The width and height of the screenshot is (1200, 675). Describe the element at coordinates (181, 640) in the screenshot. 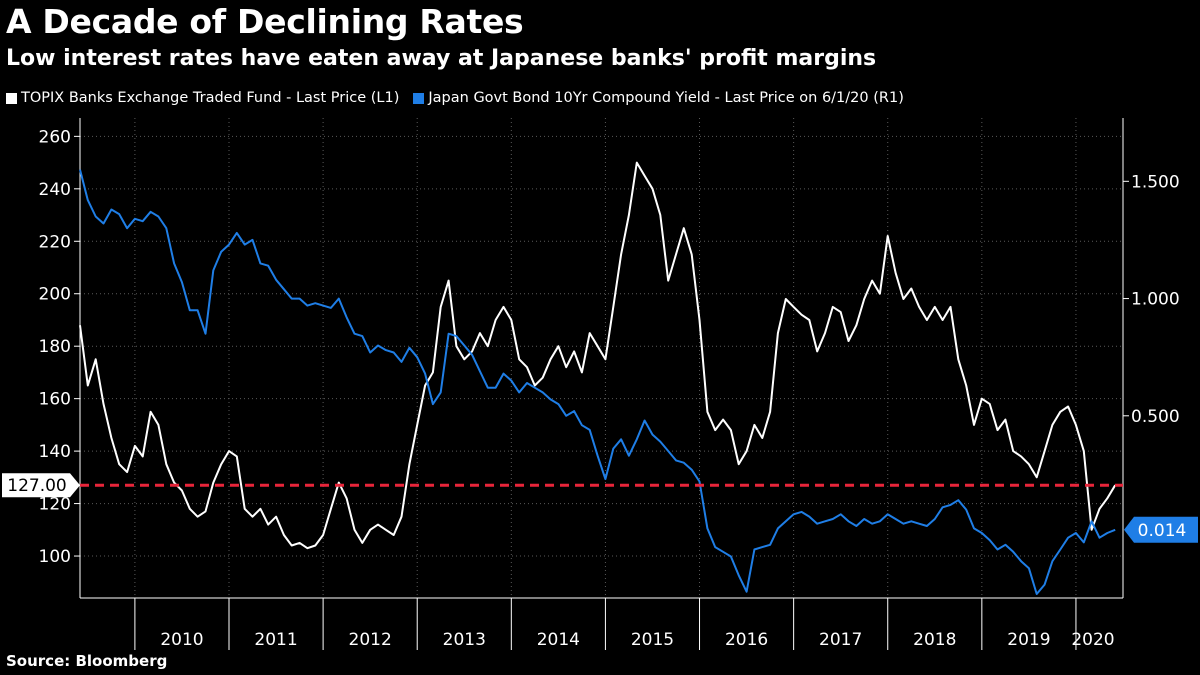

I see `x-tick-label: 2010` at that location.